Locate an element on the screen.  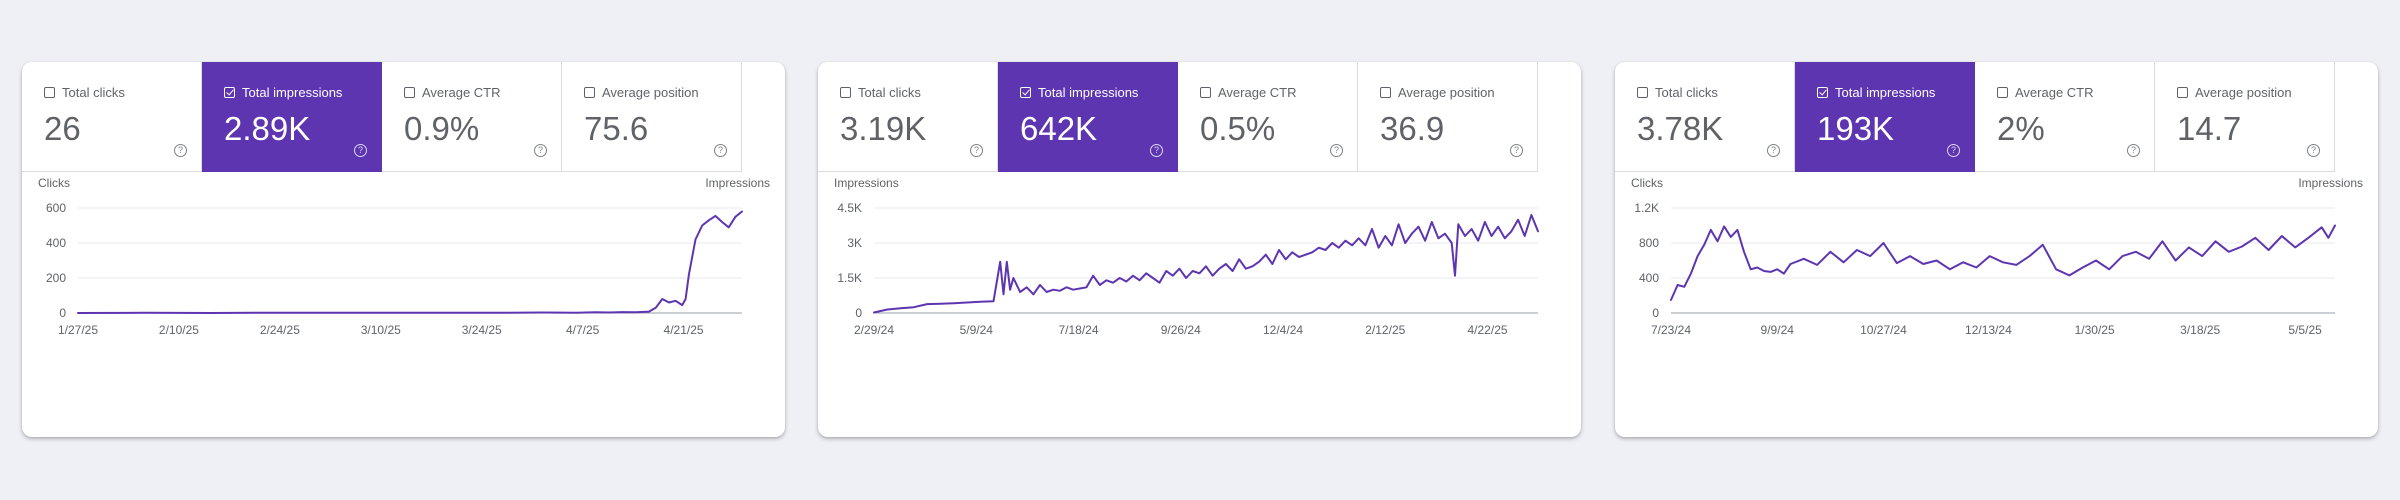
x-tick-label: 1/30/25 is located at coordinates (2095, 330).